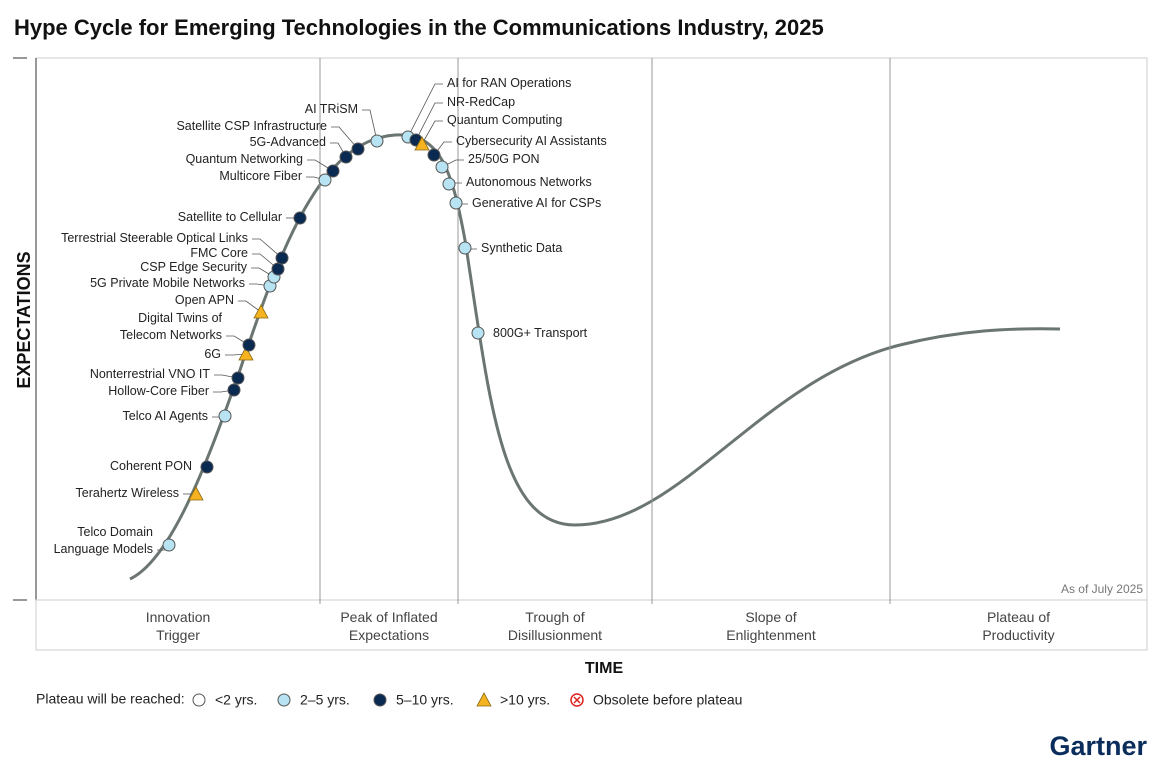 Image resolution: width=1170 pixels, height=771 pixels. I want to click on technology-label: Terahertz Wireless, so click(128, 493).